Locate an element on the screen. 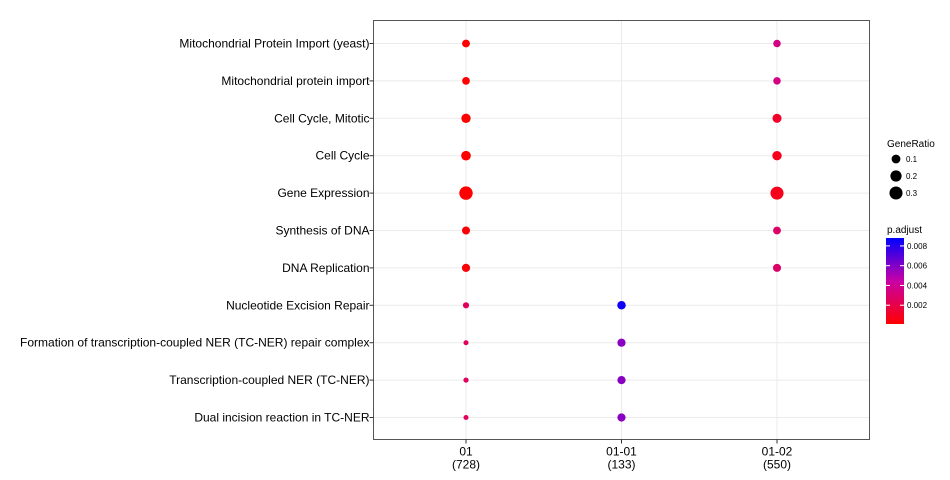 The height and width of the screenshot is (480, 950). x-axis-tick-label: 01-01 is located at coordinates (621, 452).